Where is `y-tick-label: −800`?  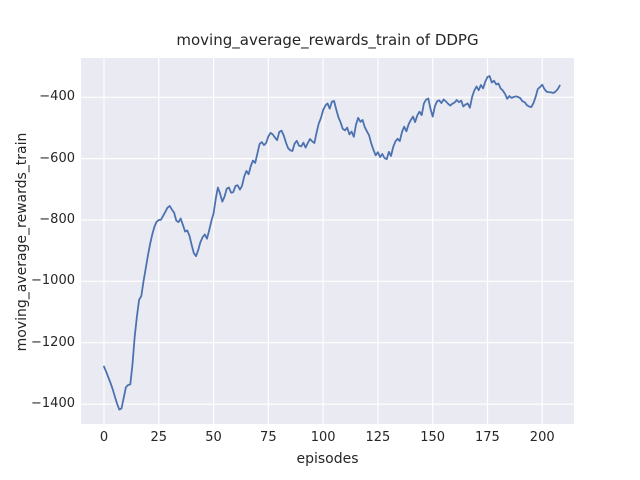
y-tick-label: −800 is located at coordinates (57, 219).